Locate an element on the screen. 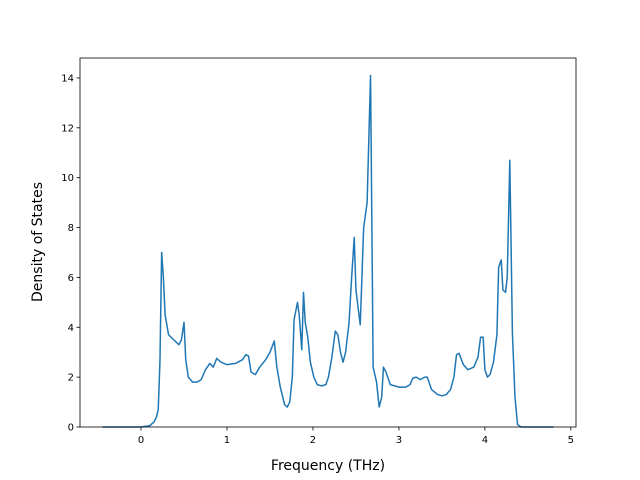 Image resolution: width=640 pixels, height=480 pixels. y-axis-label: Density of States is located at coordinates (38, 242).